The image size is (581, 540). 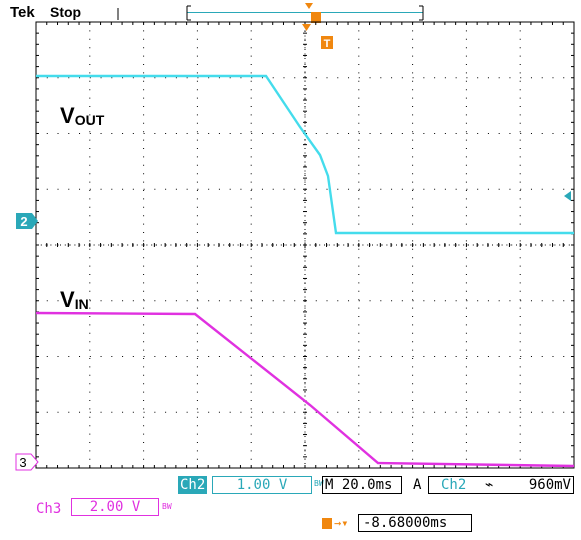 What do you see at coordinates (270, 13) in the screenshot?
I see `record-bar` at bounding box center [270, 13].